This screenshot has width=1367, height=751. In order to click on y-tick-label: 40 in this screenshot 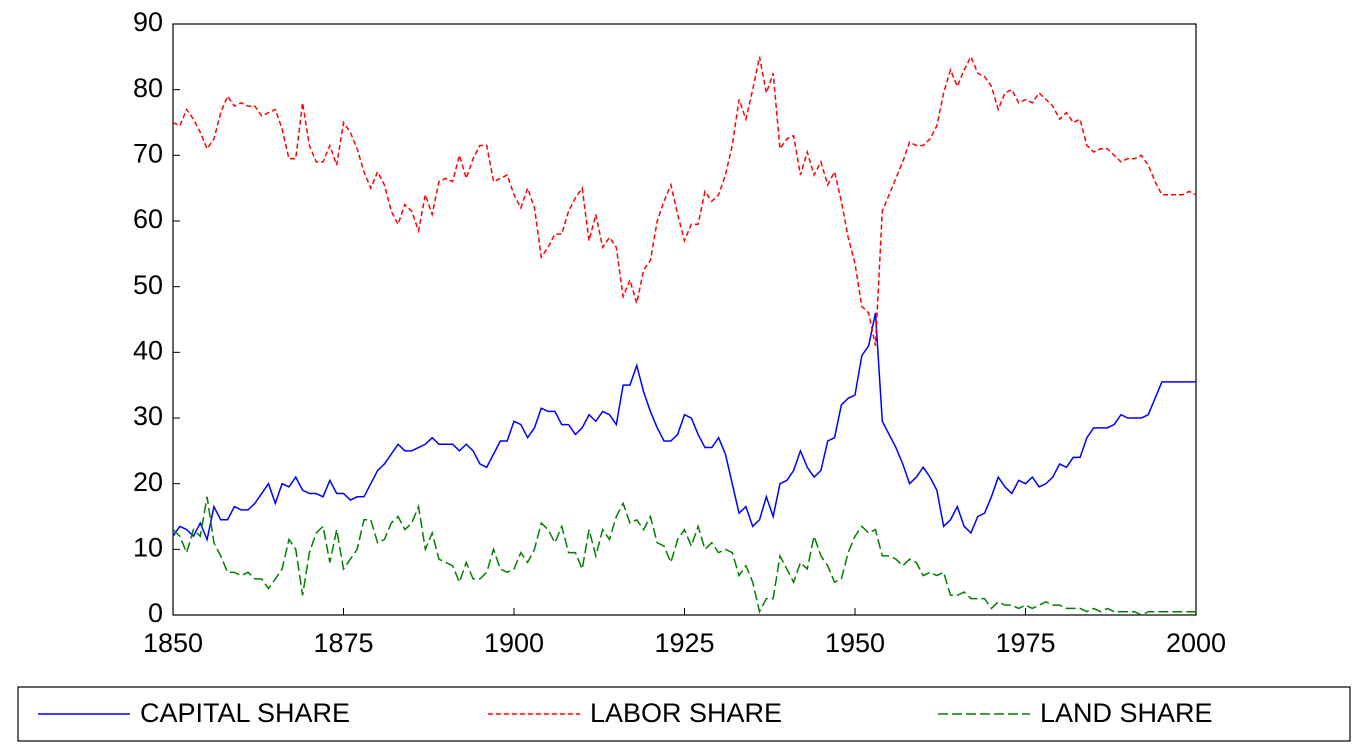, I will do `click(148, 350)`.